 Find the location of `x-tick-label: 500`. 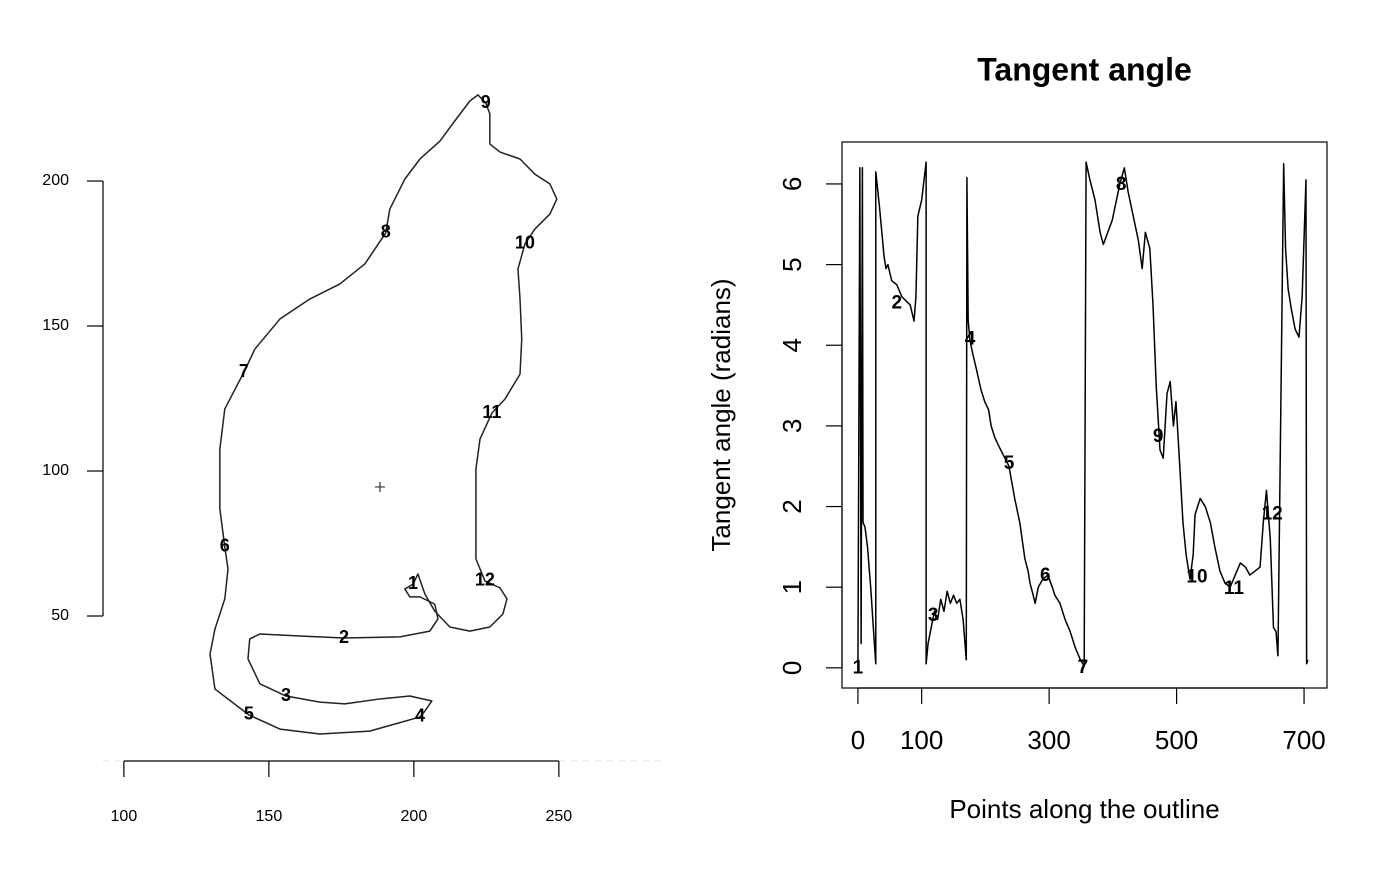

x-tick-label: 500 is located at coordinates (1176, 740).